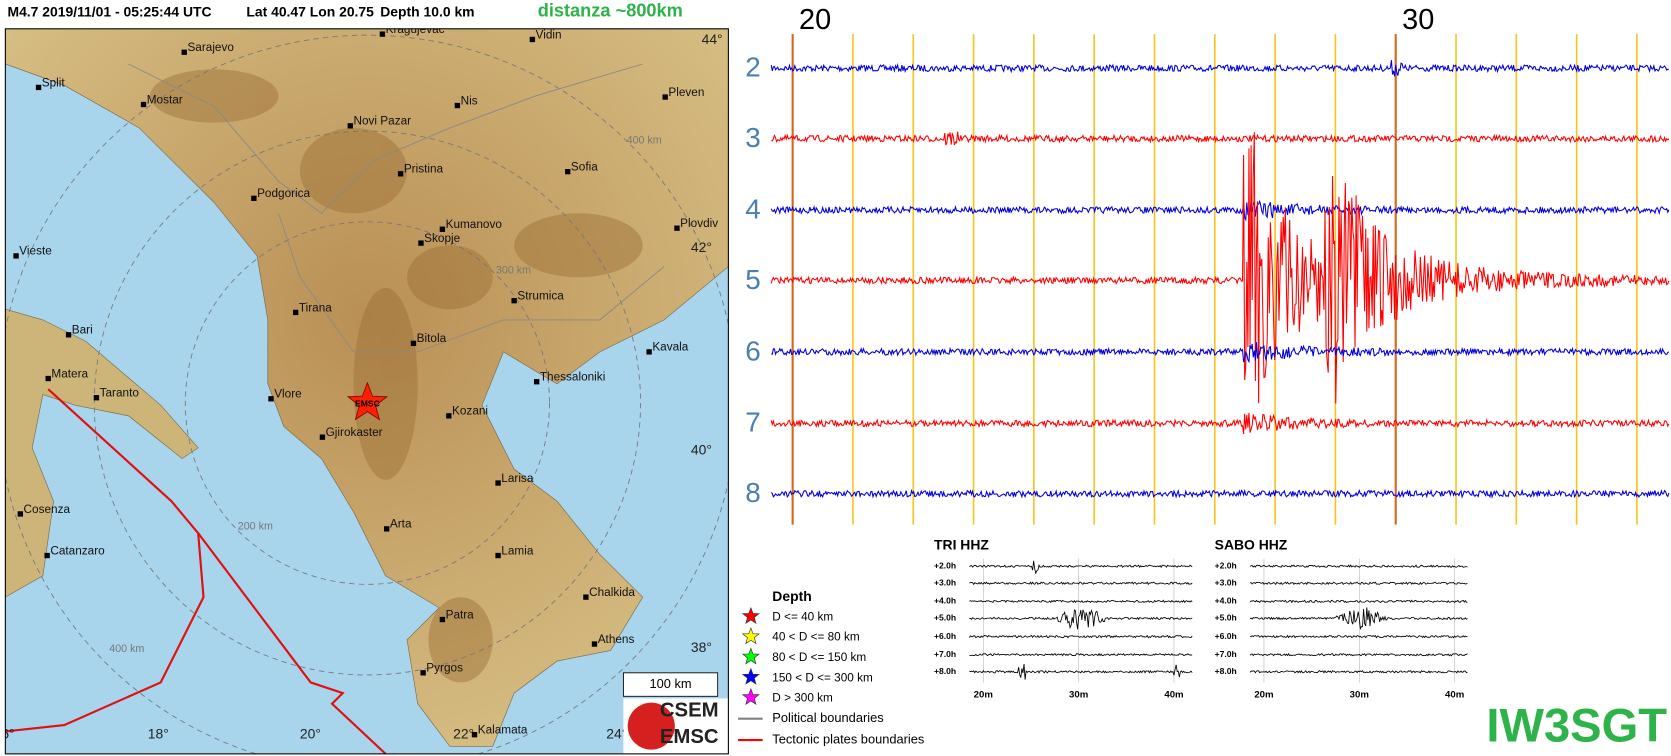  What do you see at coordinates (396, 208) in the screenshot?
I see `political-boundaries` at bounding box center [396, 208].